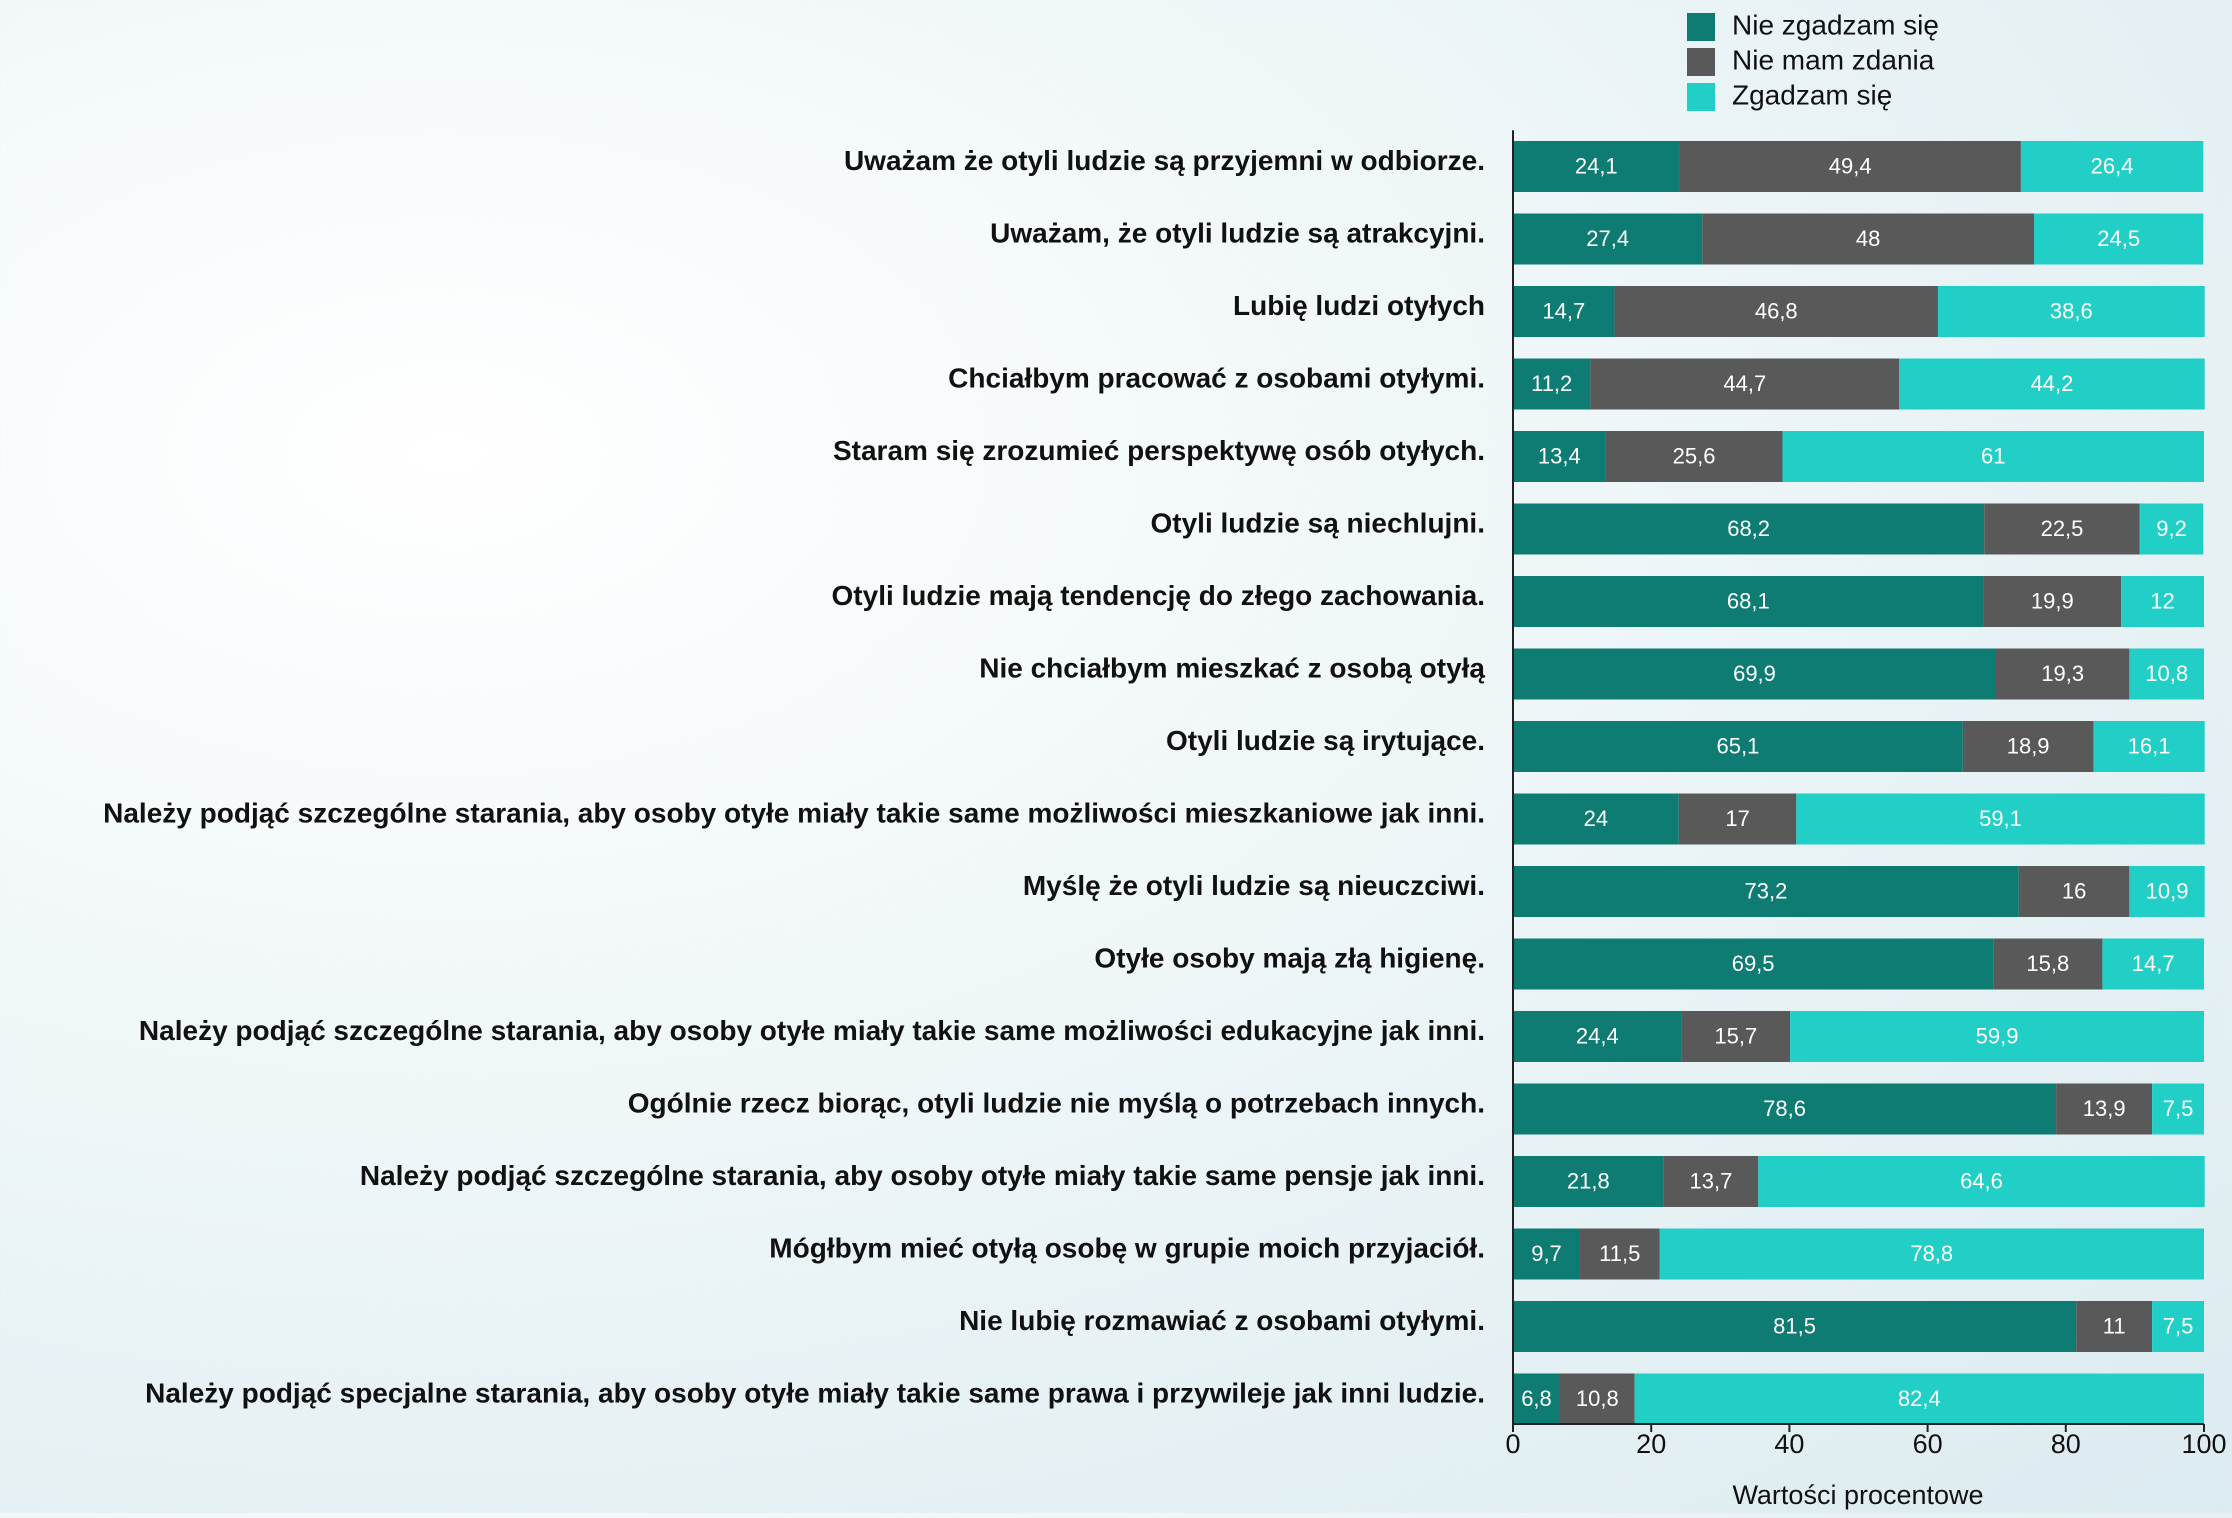 The width and height of the screenshot is (2232, 1518). I want to click on value-label: 17, so click(1737, 818).